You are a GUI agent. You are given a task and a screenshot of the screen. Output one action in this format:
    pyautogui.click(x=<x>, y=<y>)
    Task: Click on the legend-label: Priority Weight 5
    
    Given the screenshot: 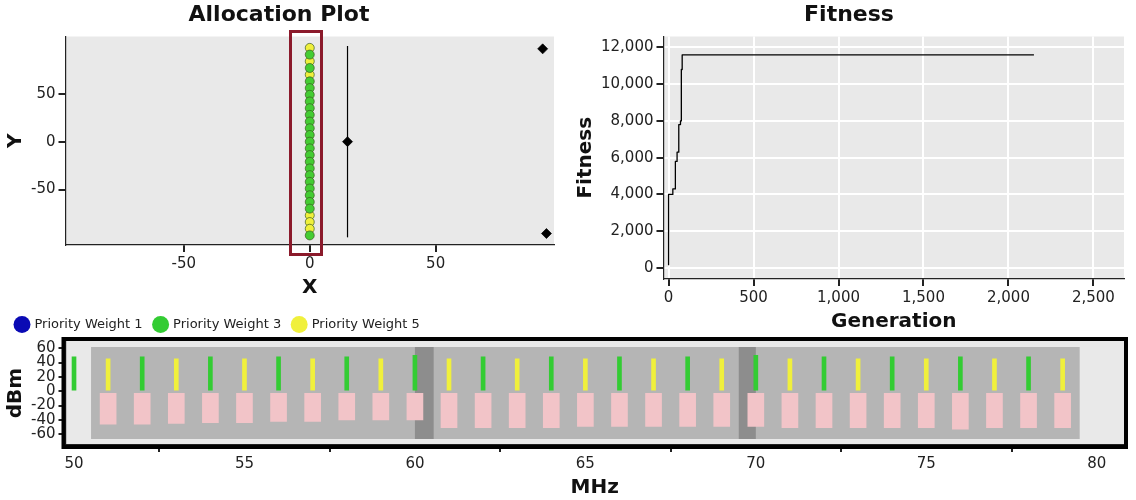 What is the action you would take?
    pyautogui.click(x=365, y=323)
    